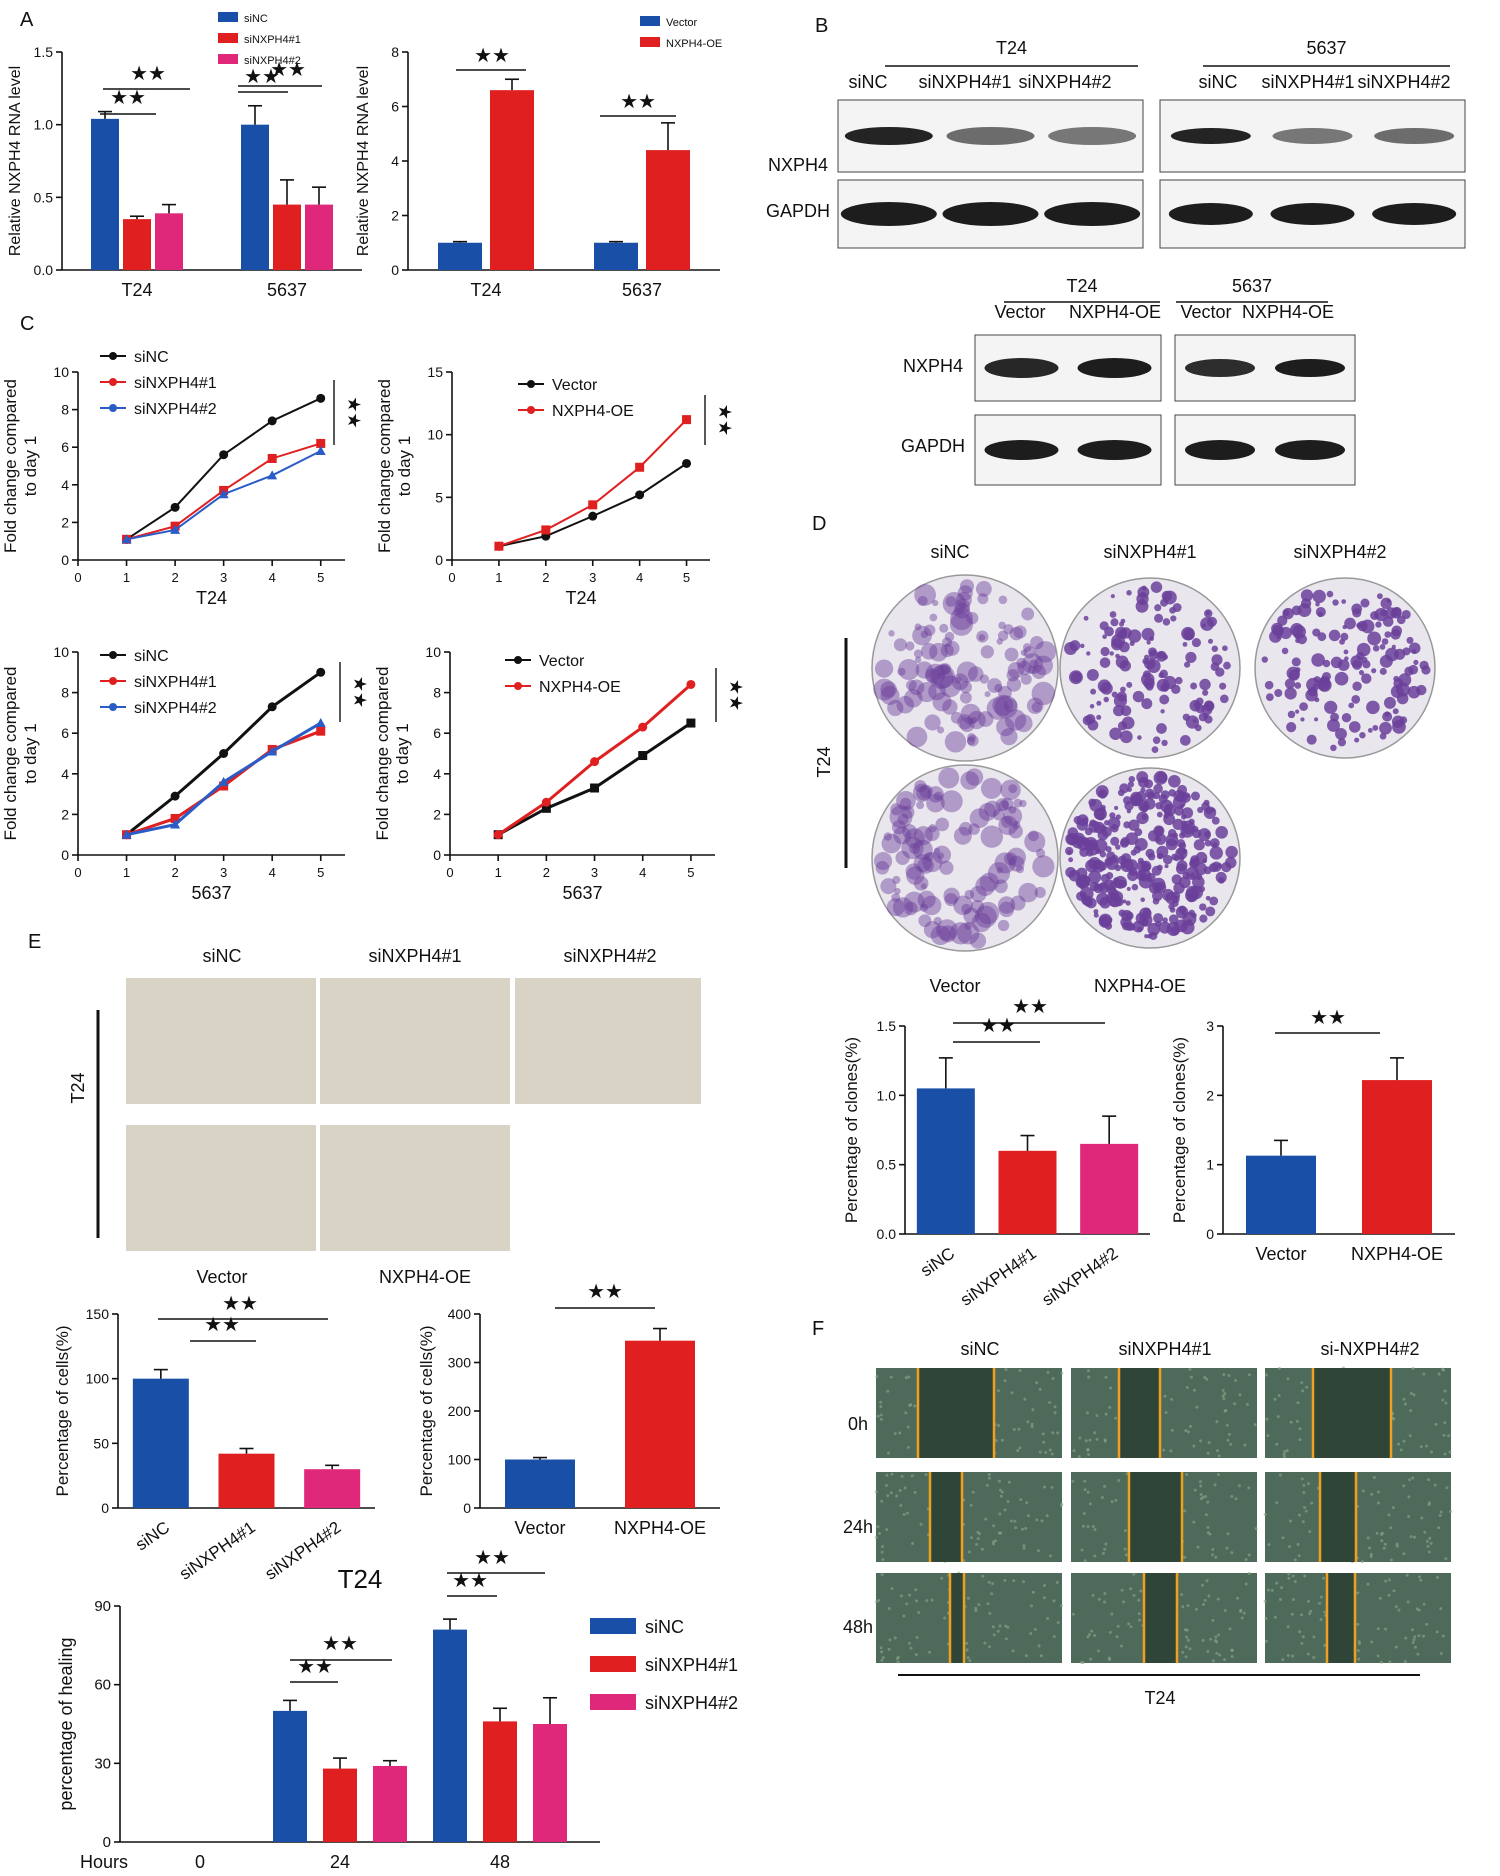  I want to click on legend-marker, so click(531, 384).